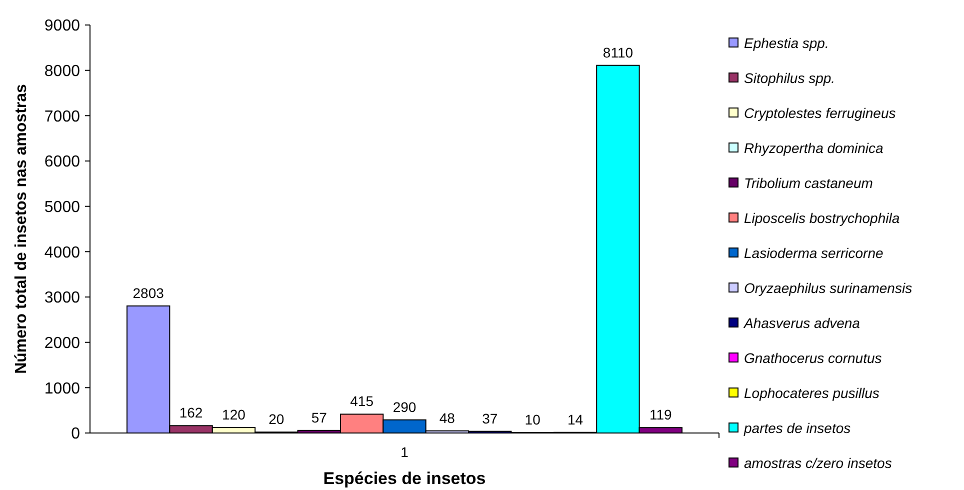 This screenshot has width=964, height=490. I want to click on data-label: 8110, so click(618, 52).